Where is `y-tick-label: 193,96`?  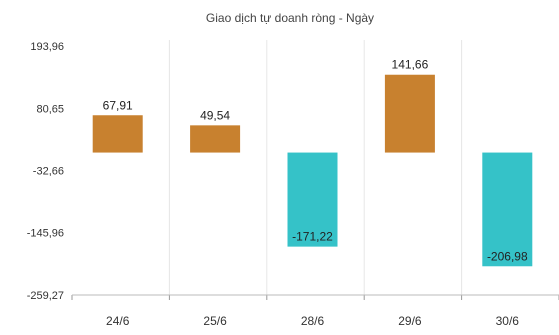
y-tick-label: 193,96 is located at coordinates (47, 47).